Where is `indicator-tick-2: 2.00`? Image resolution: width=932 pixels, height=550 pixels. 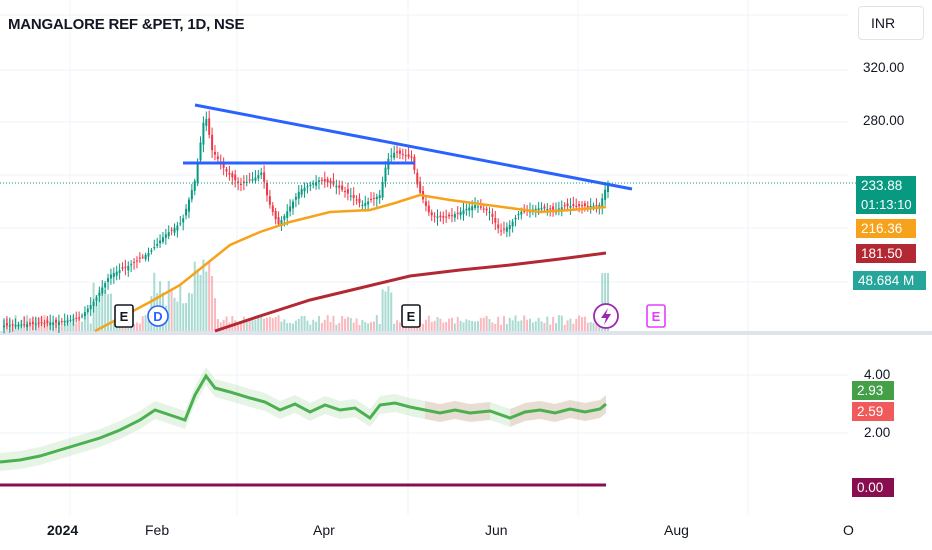 indicator-tick-2: 2.00 is located at coordinates (877, 432).